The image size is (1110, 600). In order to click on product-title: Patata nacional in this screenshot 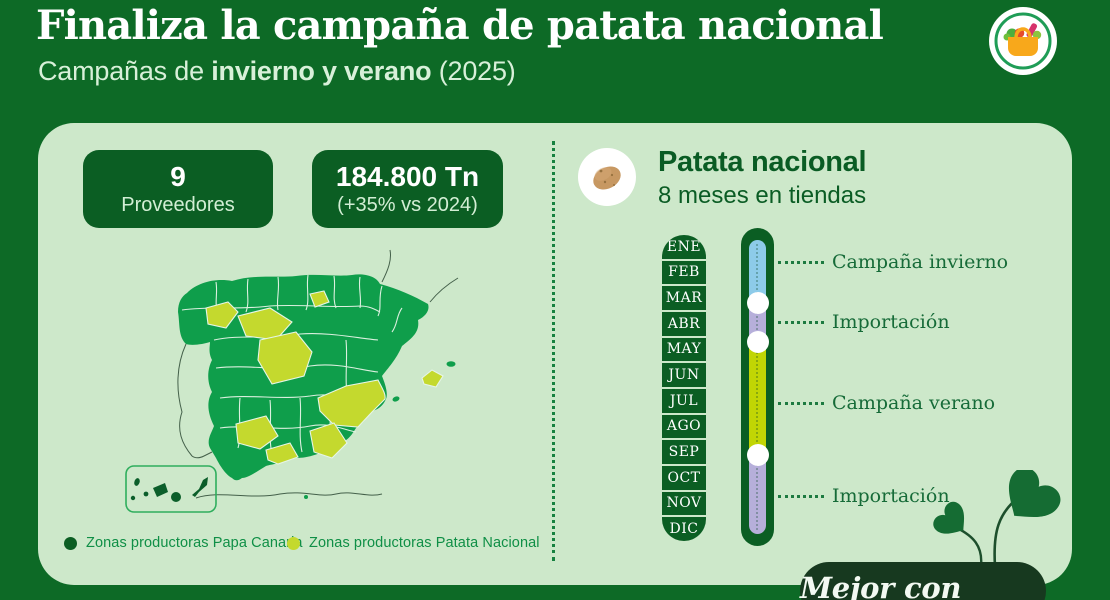, I will do `click(762, 162)`.